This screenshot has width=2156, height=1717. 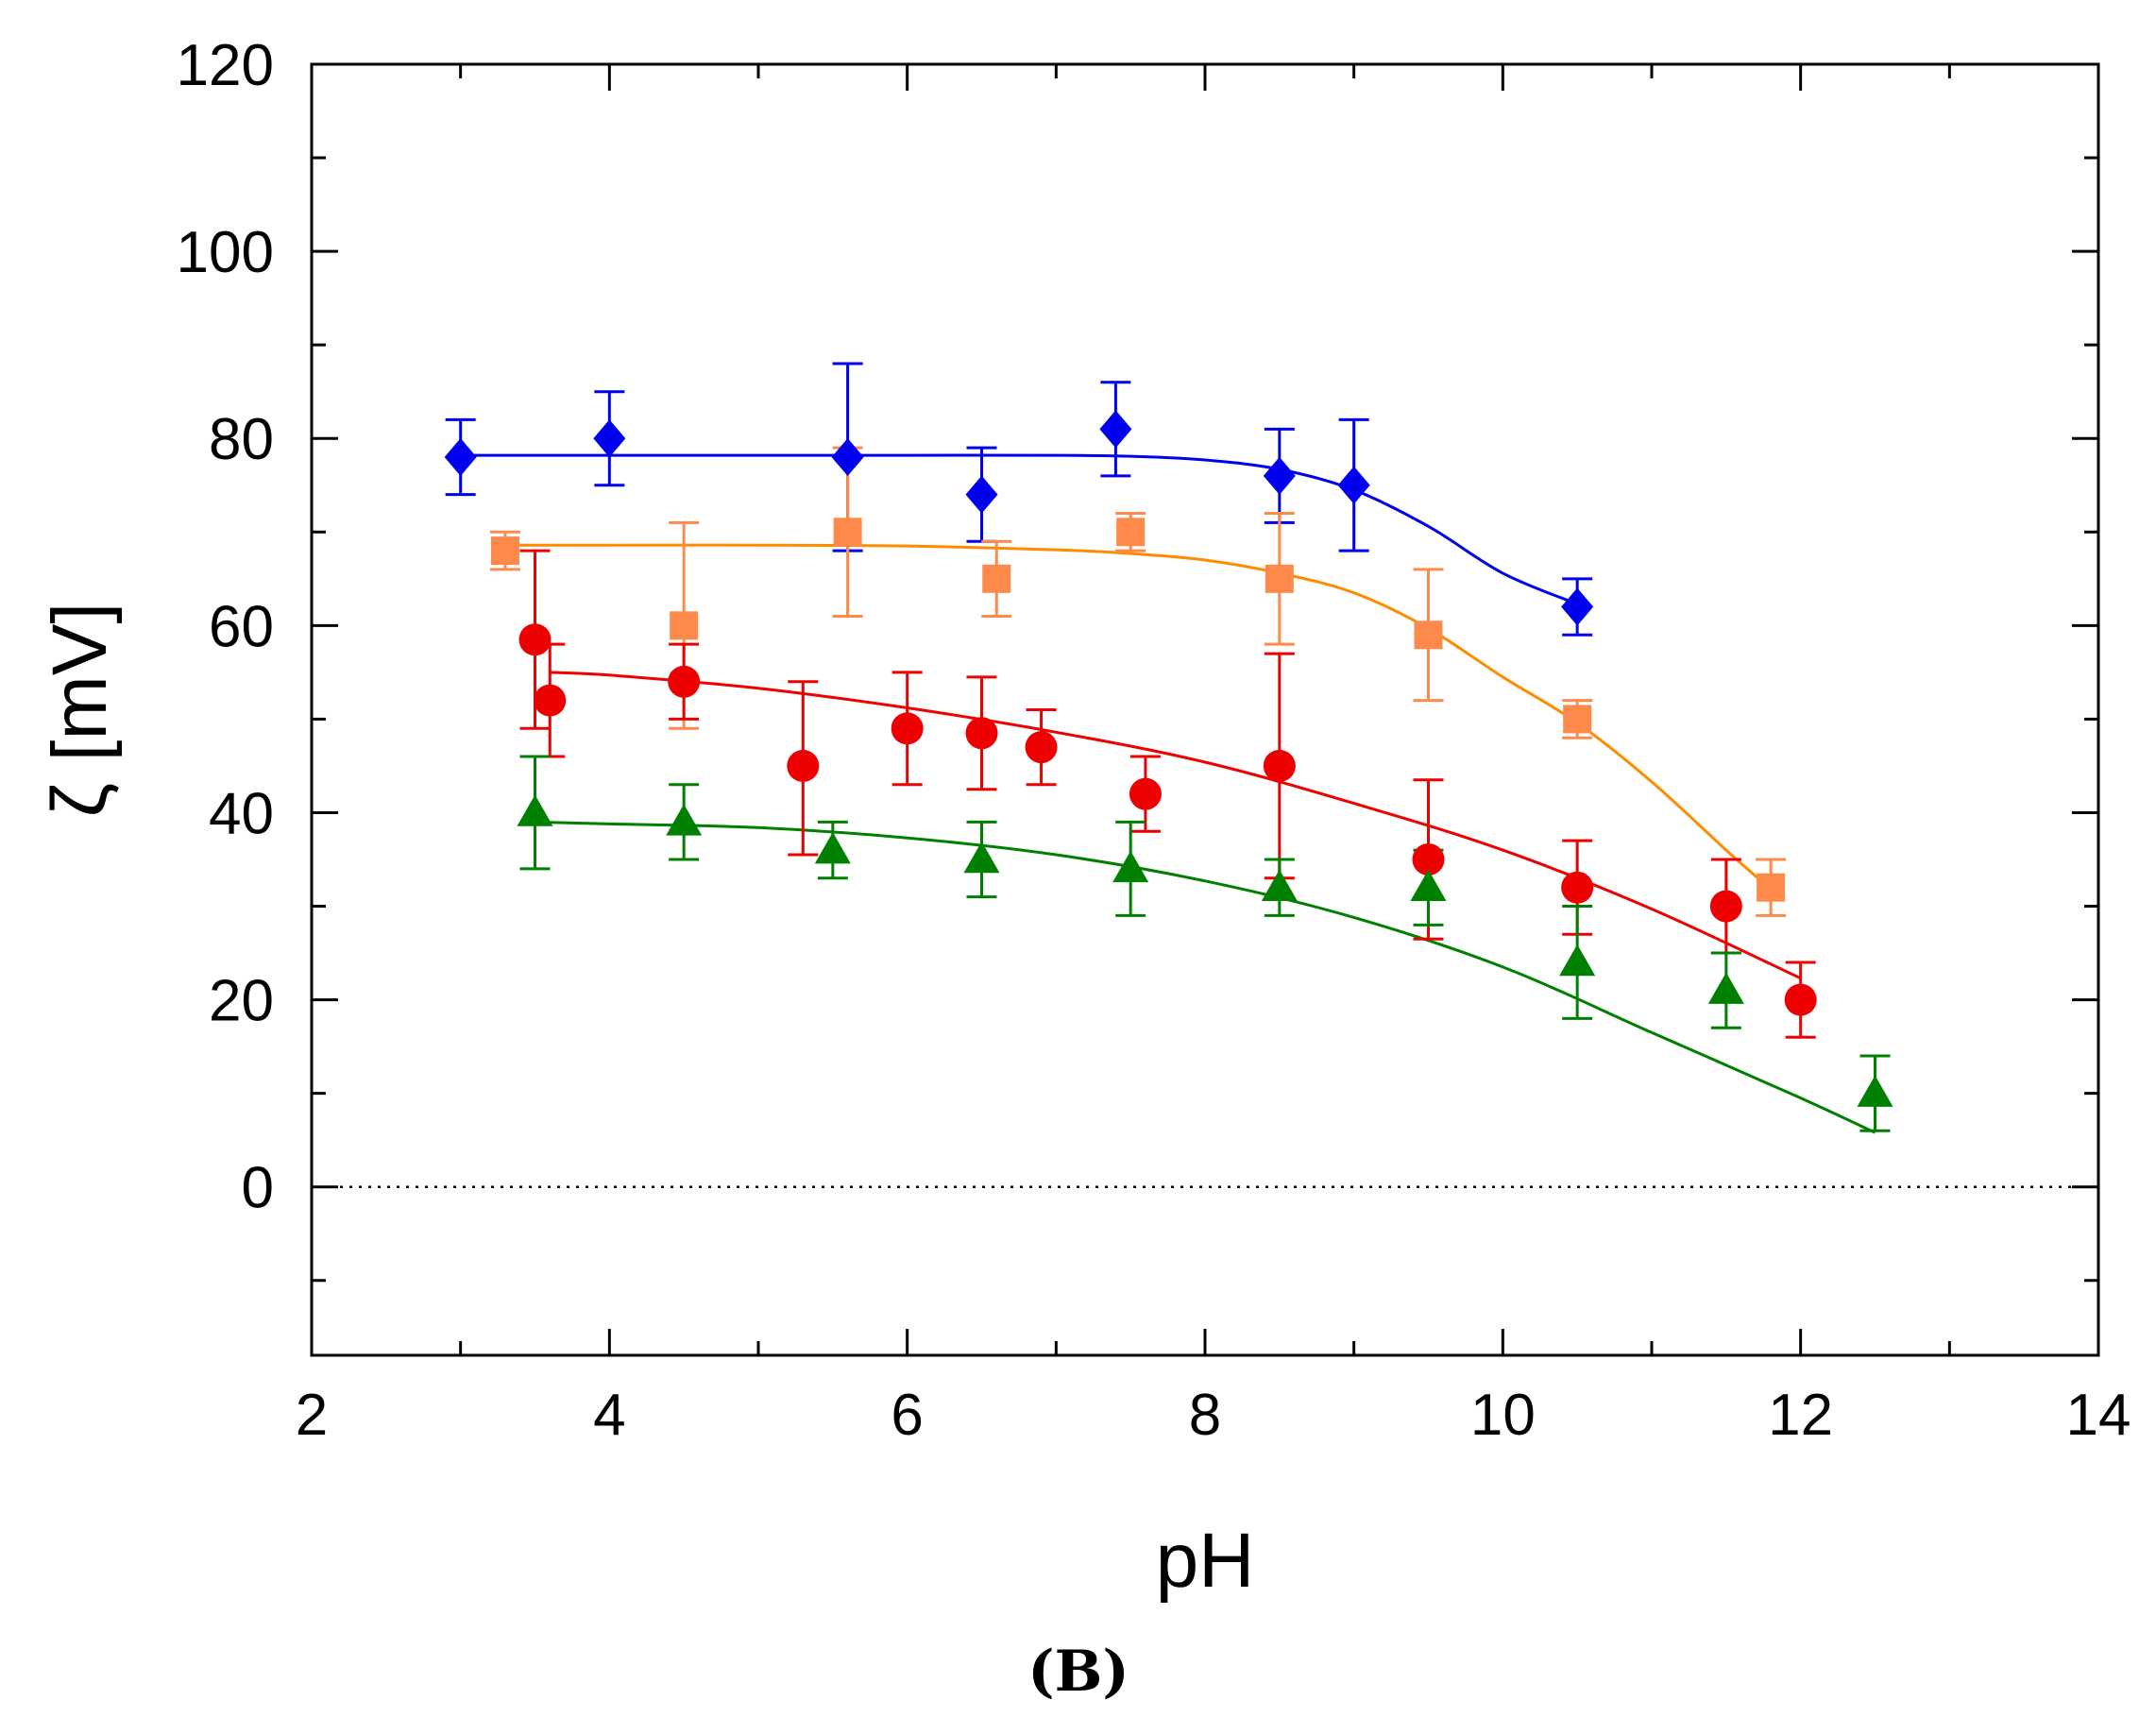 What do you see at coordinates (80, 710) in the screenshot?
I see `y-axis-title: ζ [mV]` at bounding box center [80, 710].